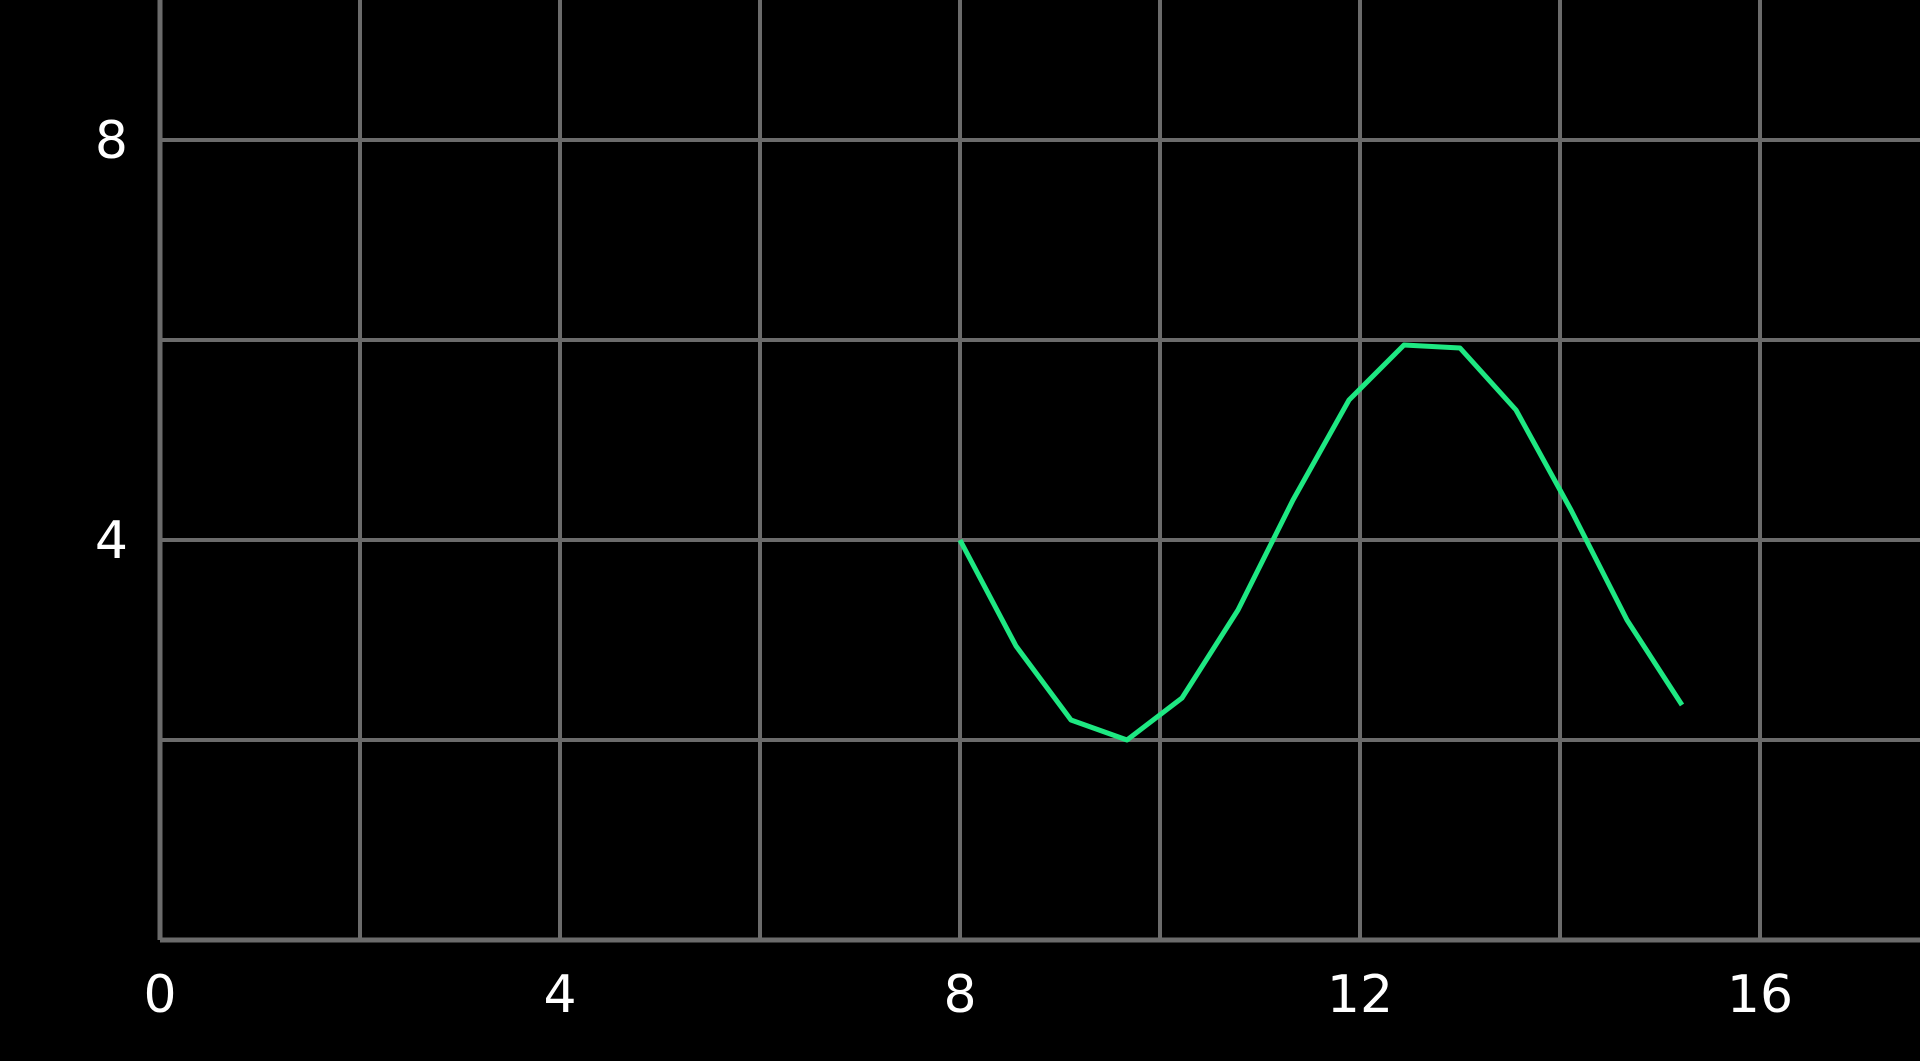 This screenshot has height=1061, width=1920. I want to click on x-tick-label-8: 8, so click(959, 995).